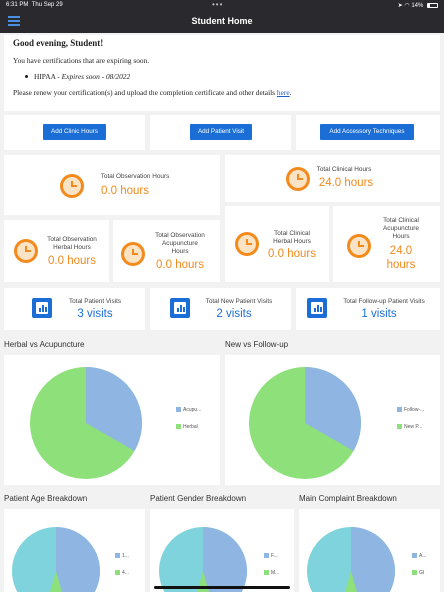  I want to click on cert-item: HIPAA - Expires soon - 08/2022, so click(222, 76).